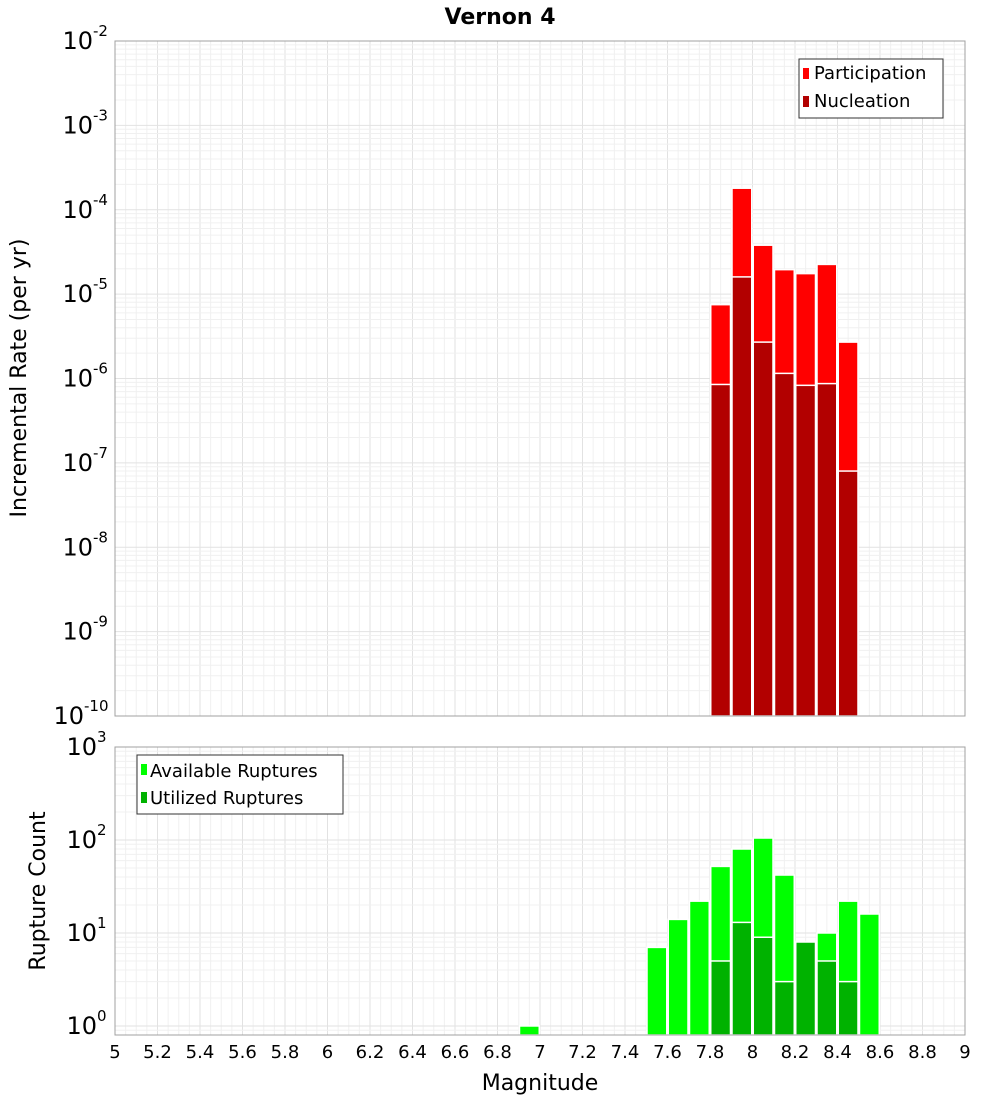 Image resolution: width=1000 pixels, height=1100 pixels. Describe the element at coordinates (100, 453) in the screenshot. I see `top-y-tick-exp: -7` at that location.